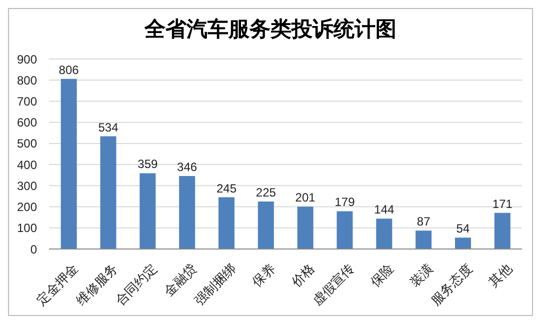 The image size is (539, 322). What do you see at coordinates (463, 229) in the screenshot?
I see `data-label: 54` at bounding box center [463, 229].